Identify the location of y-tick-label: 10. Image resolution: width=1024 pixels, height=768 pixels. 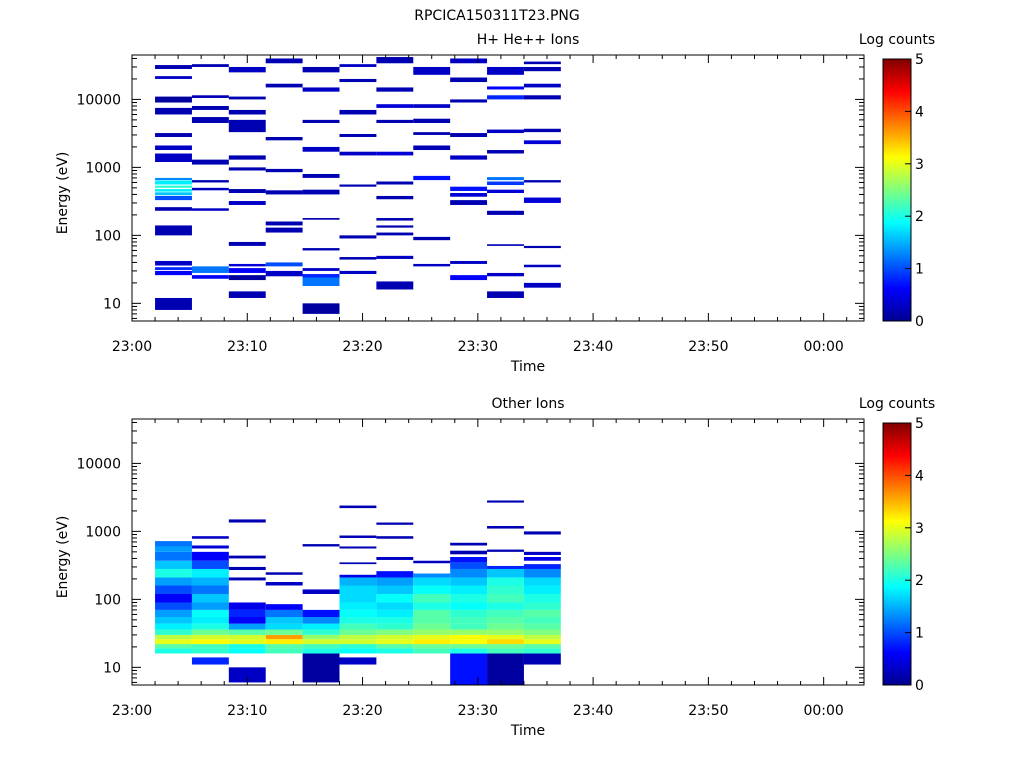
(112, 304).